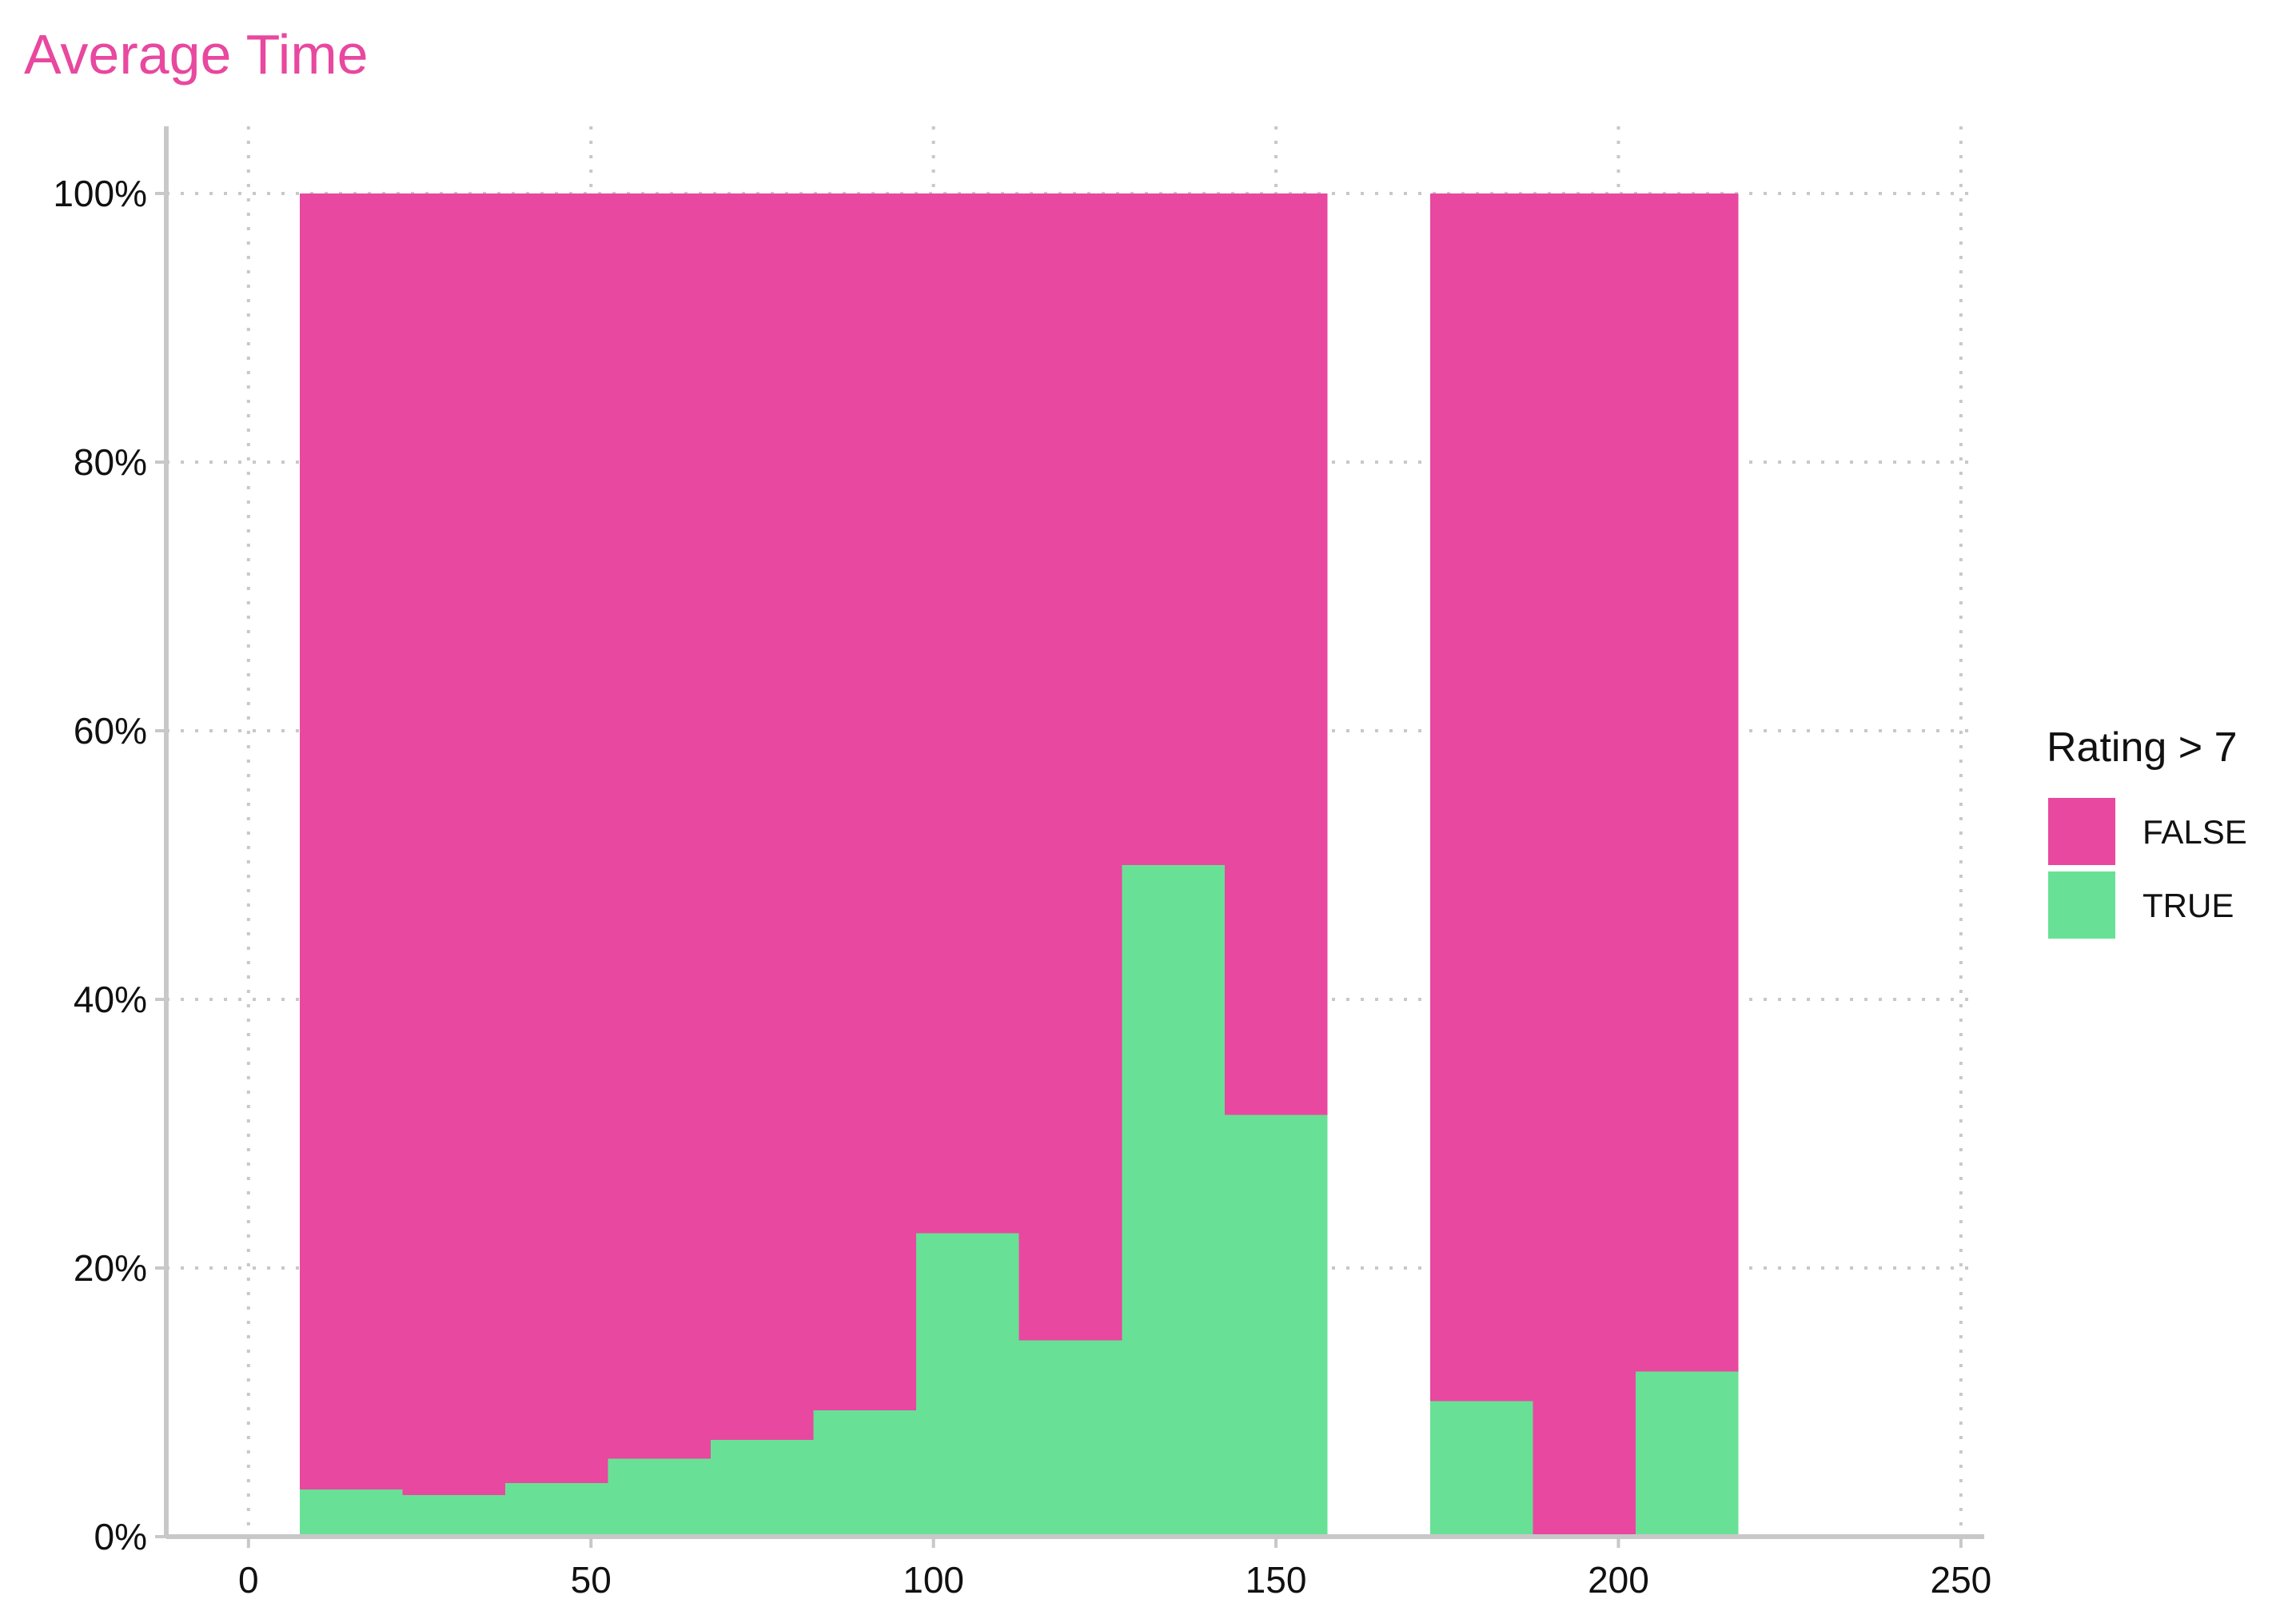  Describe the element at coordinates (111, 462) in the screenshot. I see `y-tick-label-4: 80%` at that location.